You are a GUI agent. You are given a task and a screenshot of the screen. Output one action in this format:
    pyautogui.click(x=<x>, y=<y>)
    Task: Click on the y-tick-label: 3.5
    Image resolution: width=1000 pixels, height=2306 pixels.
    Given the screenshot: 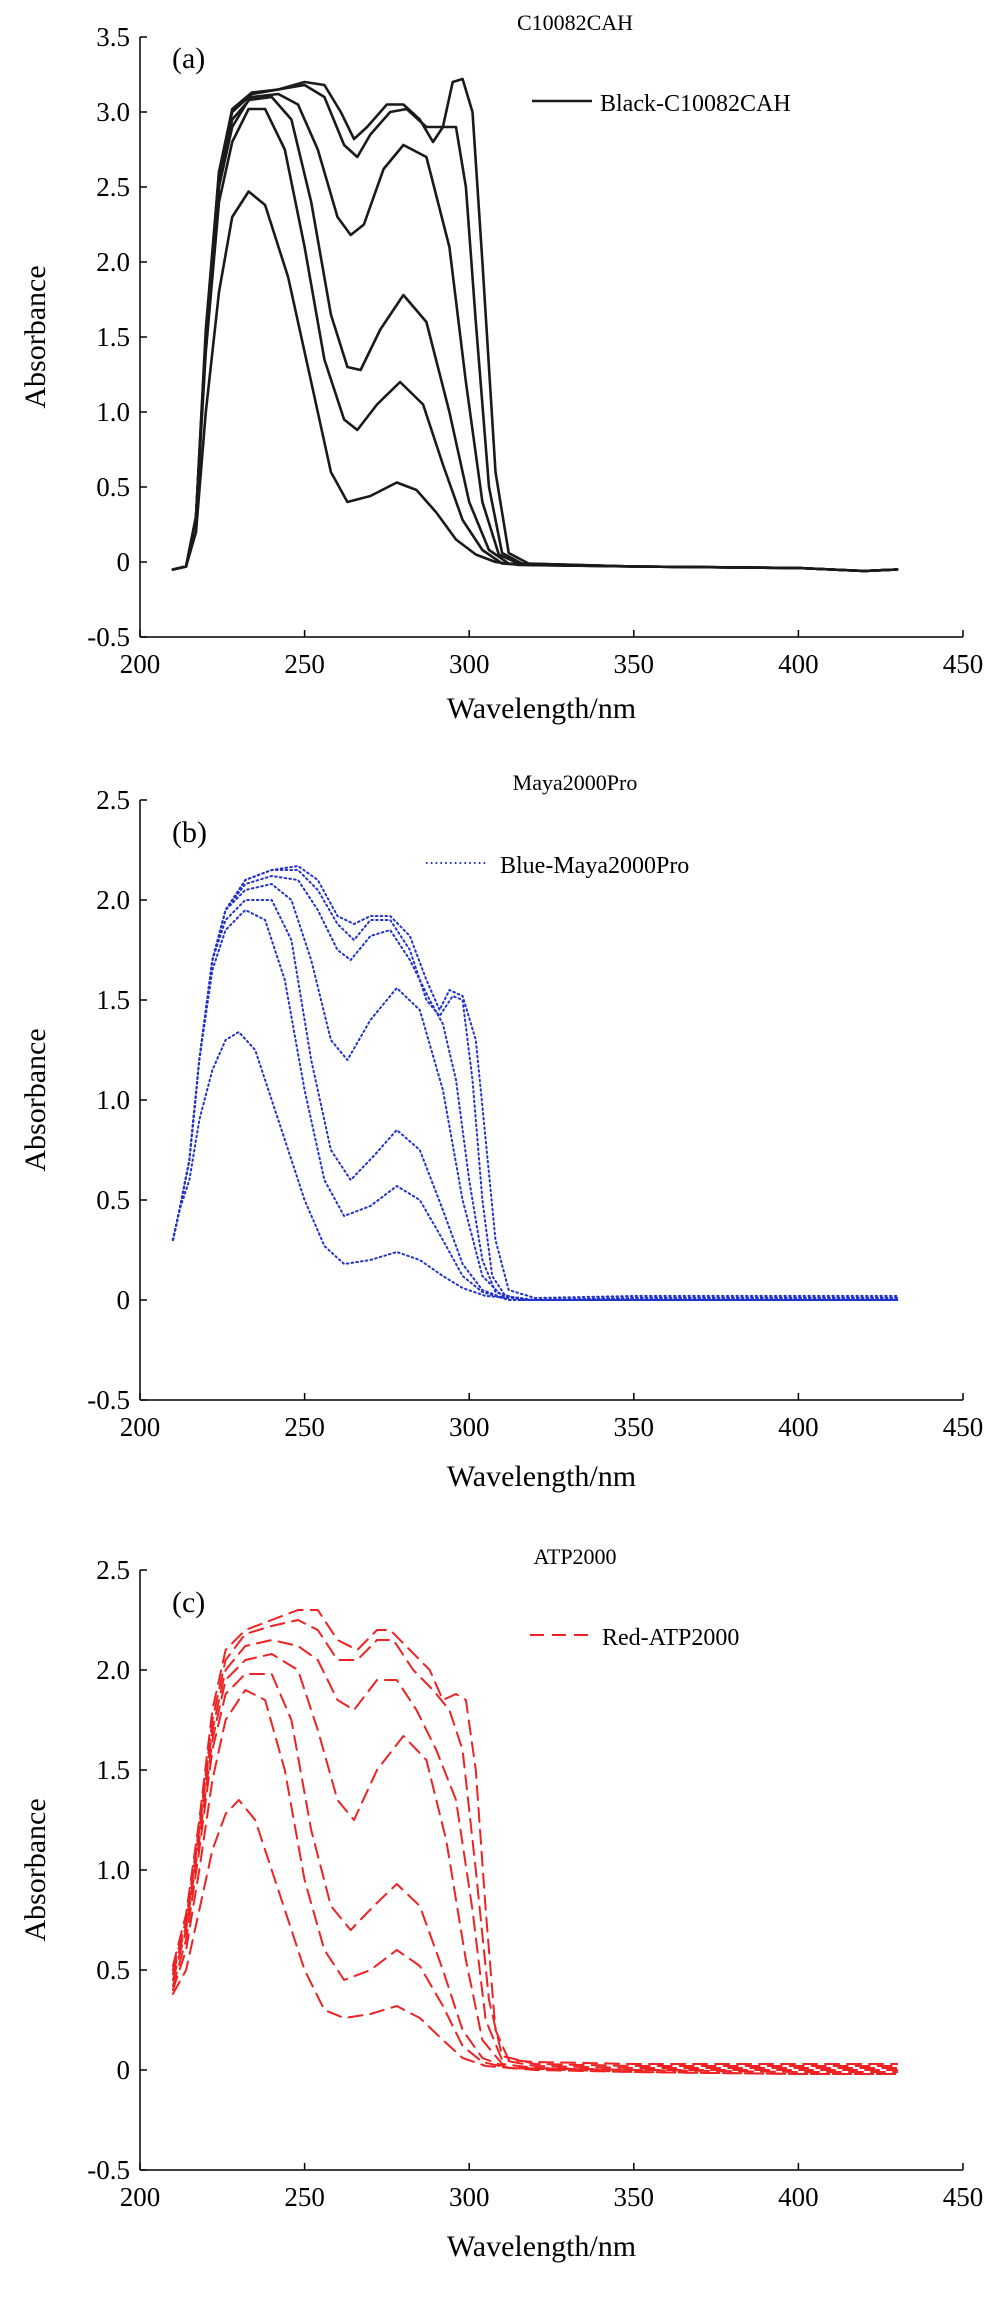 What is the action you would take?
    pyautogui.click(x=113, y=37)
    